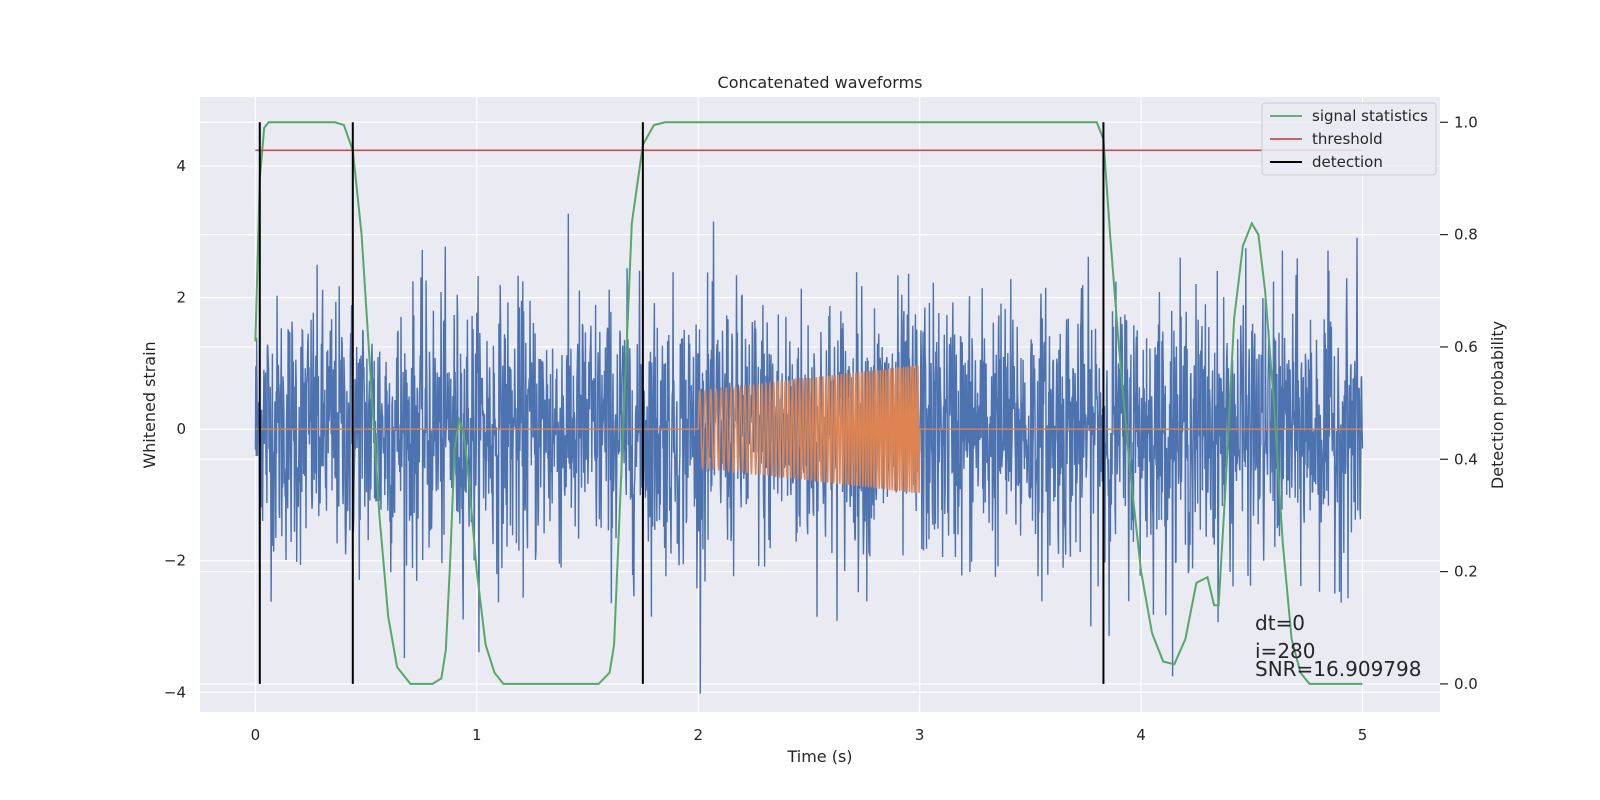  Describe the element at coordinates (1466, 235) in the screenshot. I see `y2-tick-label-4: 0.8` at that location.